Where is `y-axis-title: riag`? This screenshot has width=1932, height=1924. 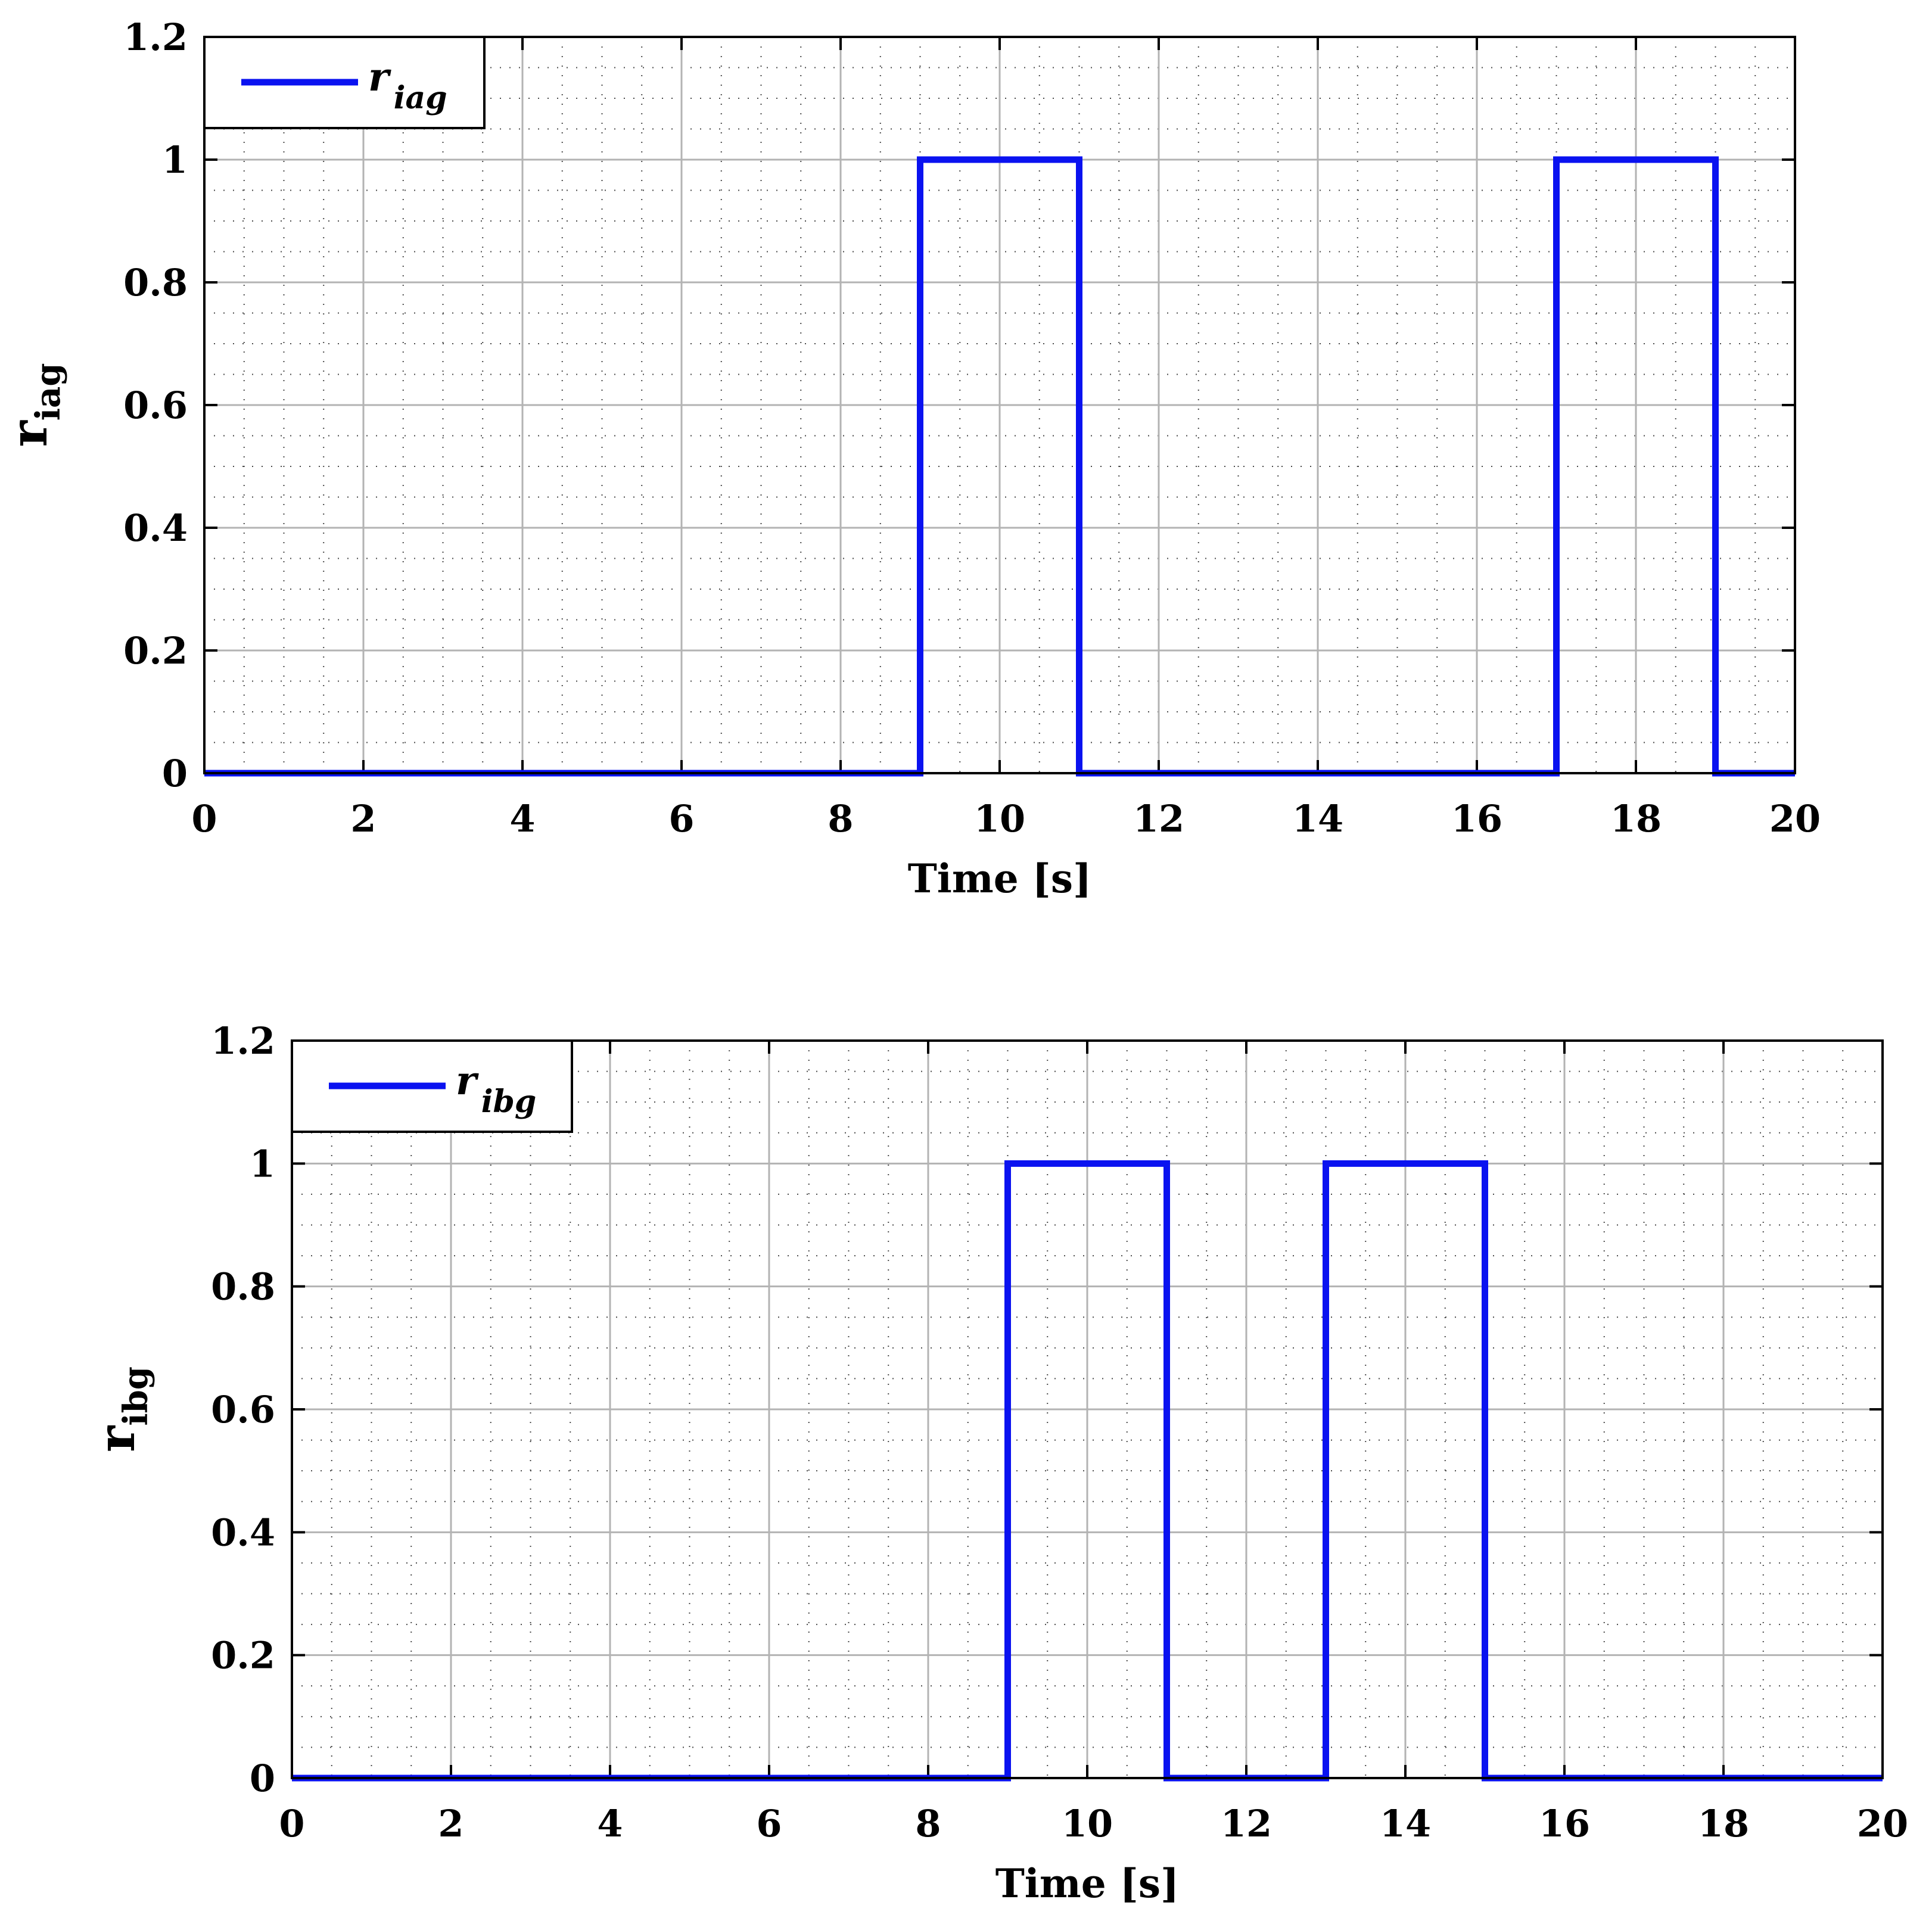
y-axis-title: riag is located at coordinates (34, 405).